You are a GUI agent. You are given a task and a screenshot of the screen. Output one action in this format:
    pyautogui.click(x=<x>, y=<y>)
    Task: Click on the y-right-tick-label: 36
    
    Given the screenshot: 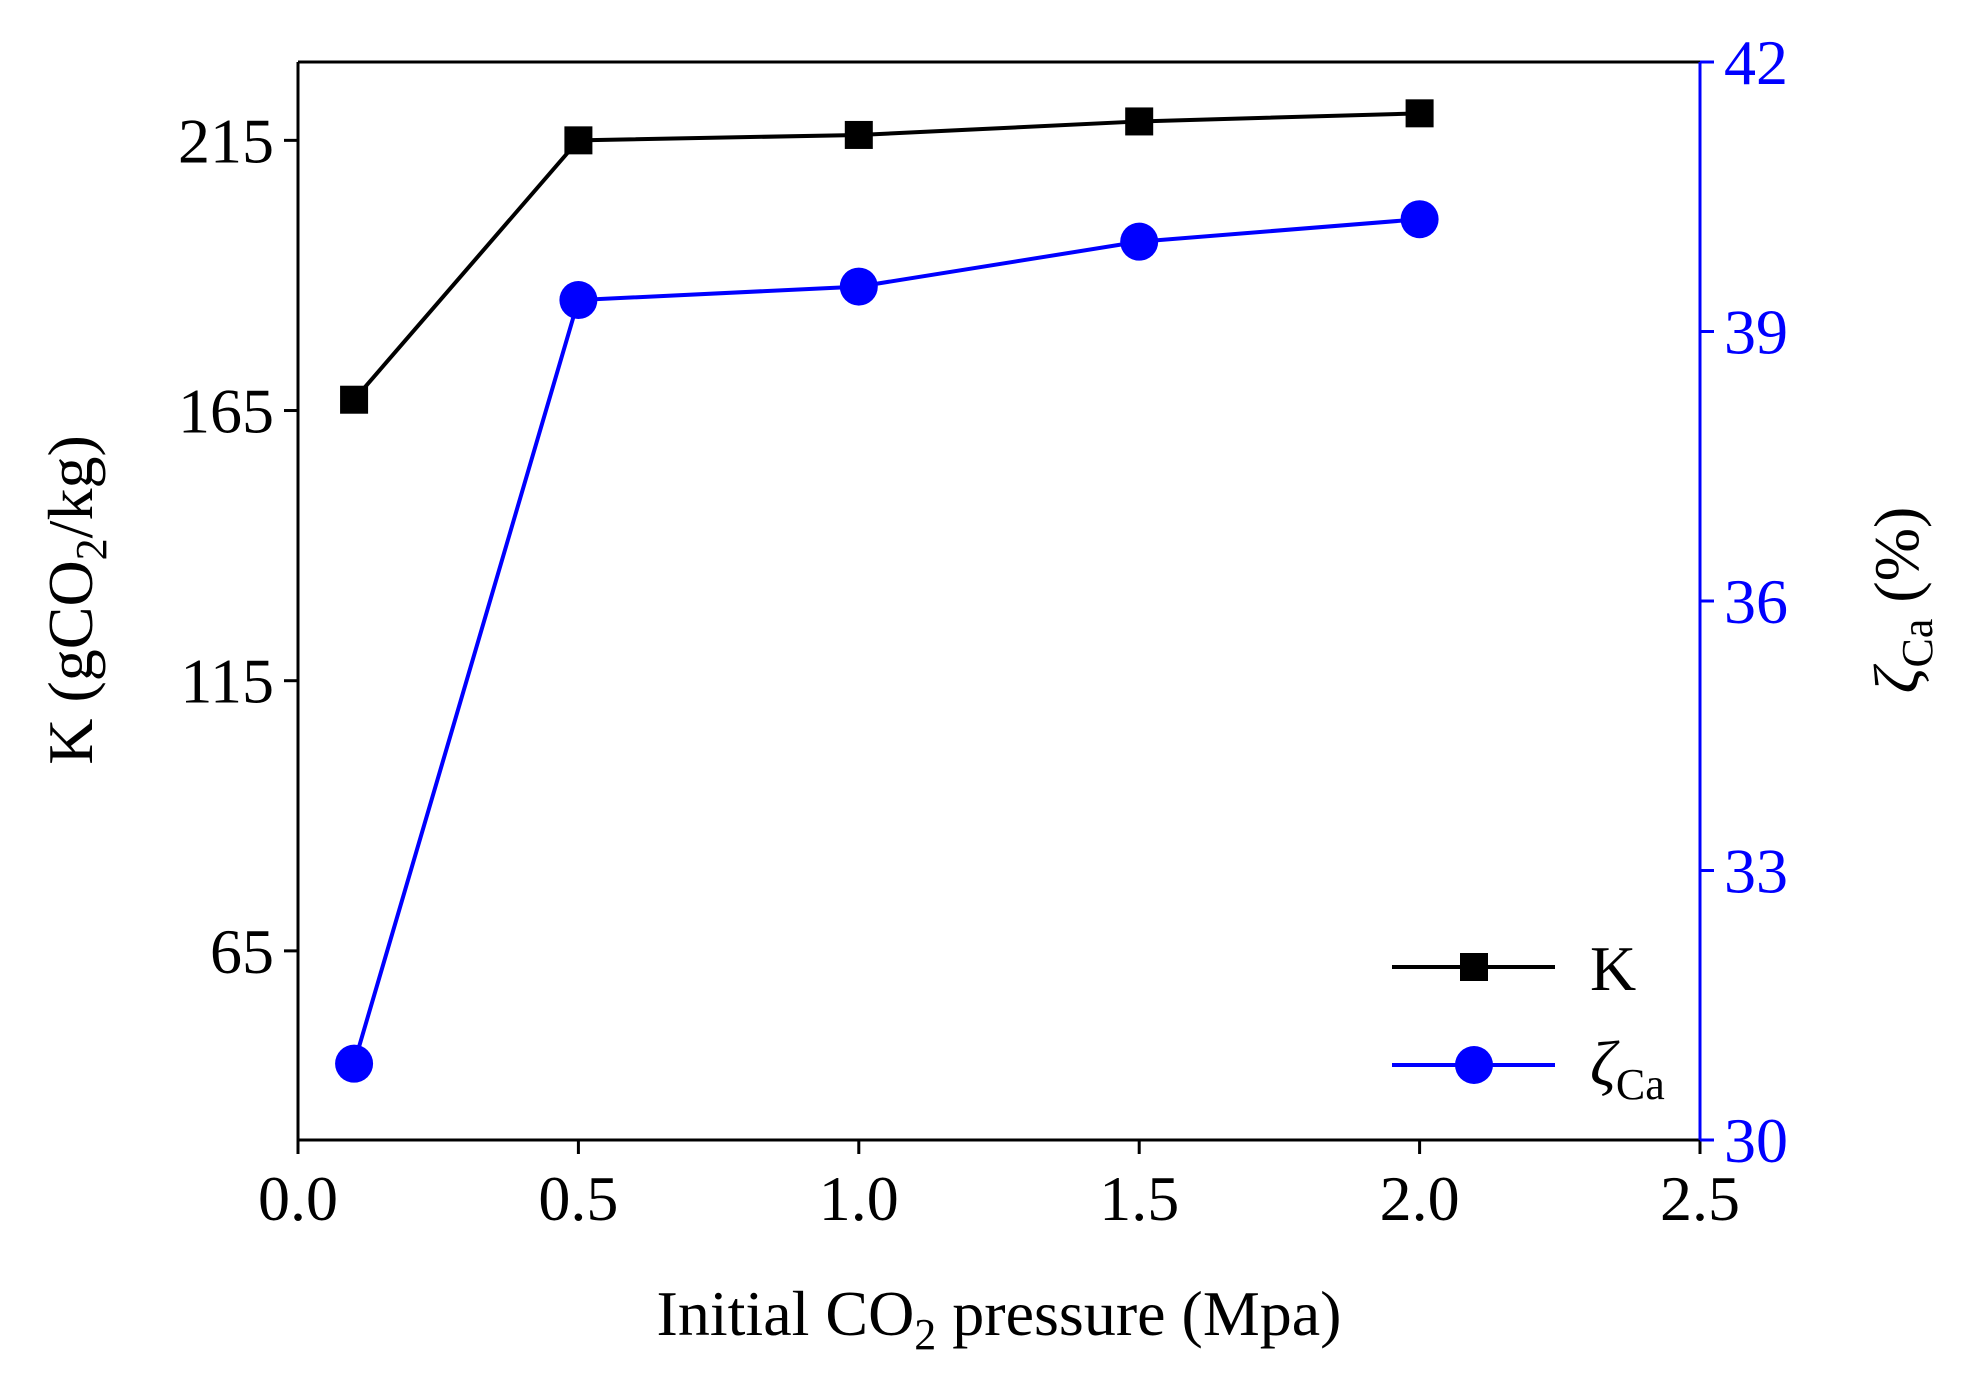 What is the action you would take?
    pyautogui.click(x=1756, y=601)
    